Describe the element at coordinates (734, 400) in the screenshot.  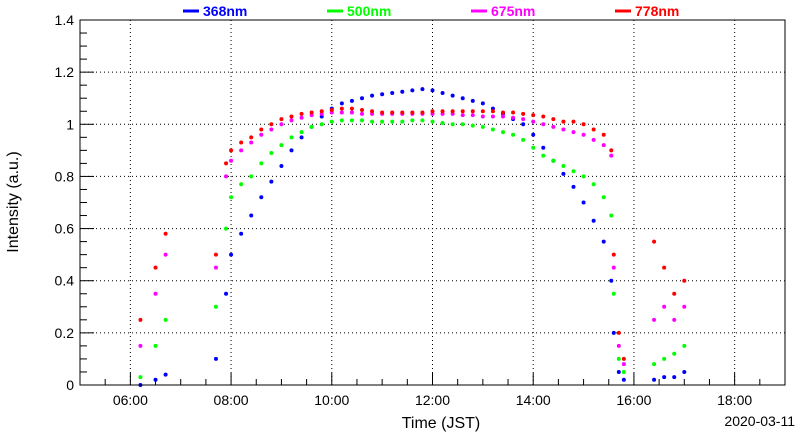
I see `x-tick-label: 18:00` at that location.